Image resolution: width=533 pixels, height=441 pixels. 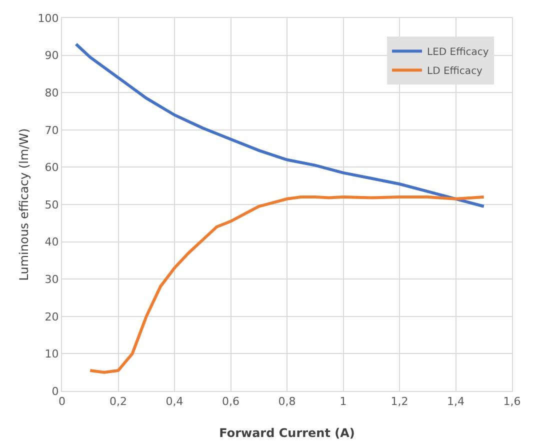 I want to click on x-tick-label: 1, so click(x=343, y=401).